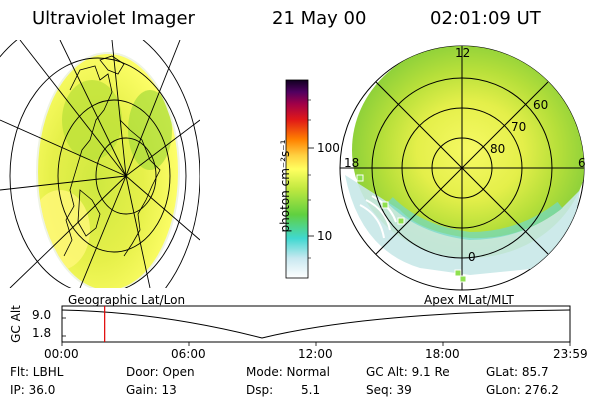  Describe the element at coordinates (389, 390) in the screenshot. I see `seq-info: Seq: 39` at that location.